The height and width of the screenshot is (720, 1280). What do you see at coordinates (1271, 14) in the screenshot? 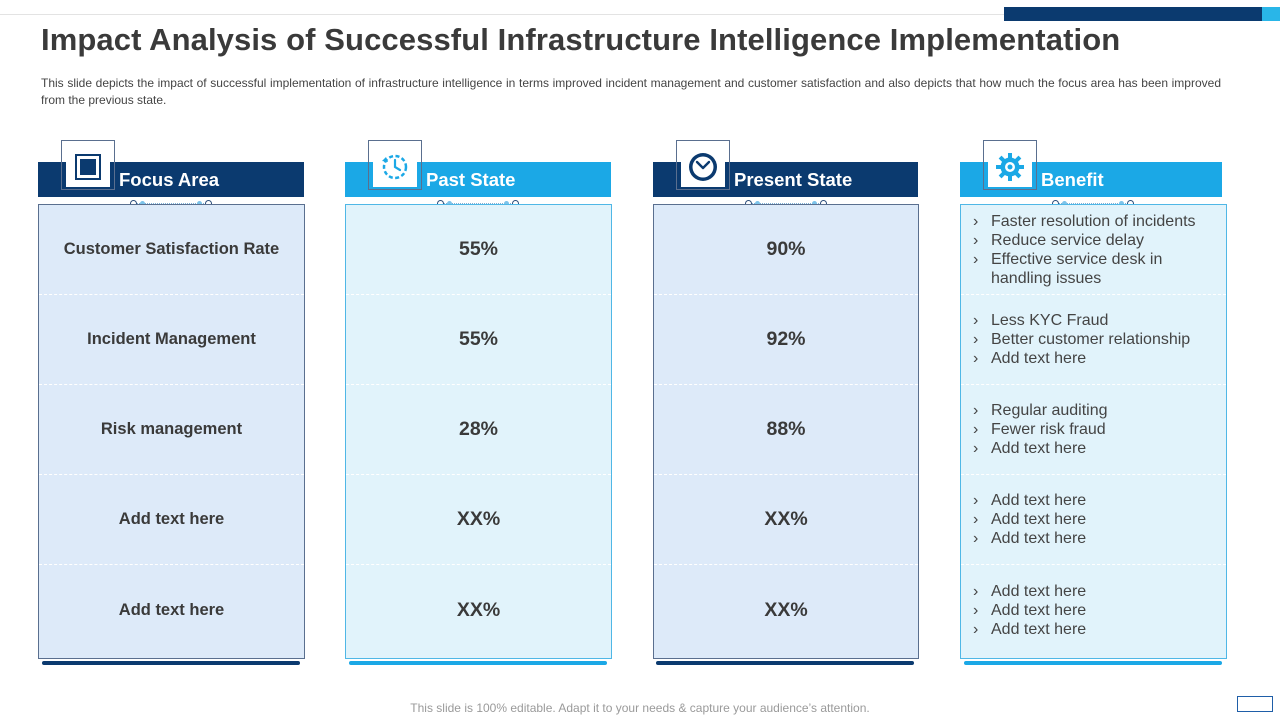
I see `top-accent-bar-light` at bounding box center [1271, 14].